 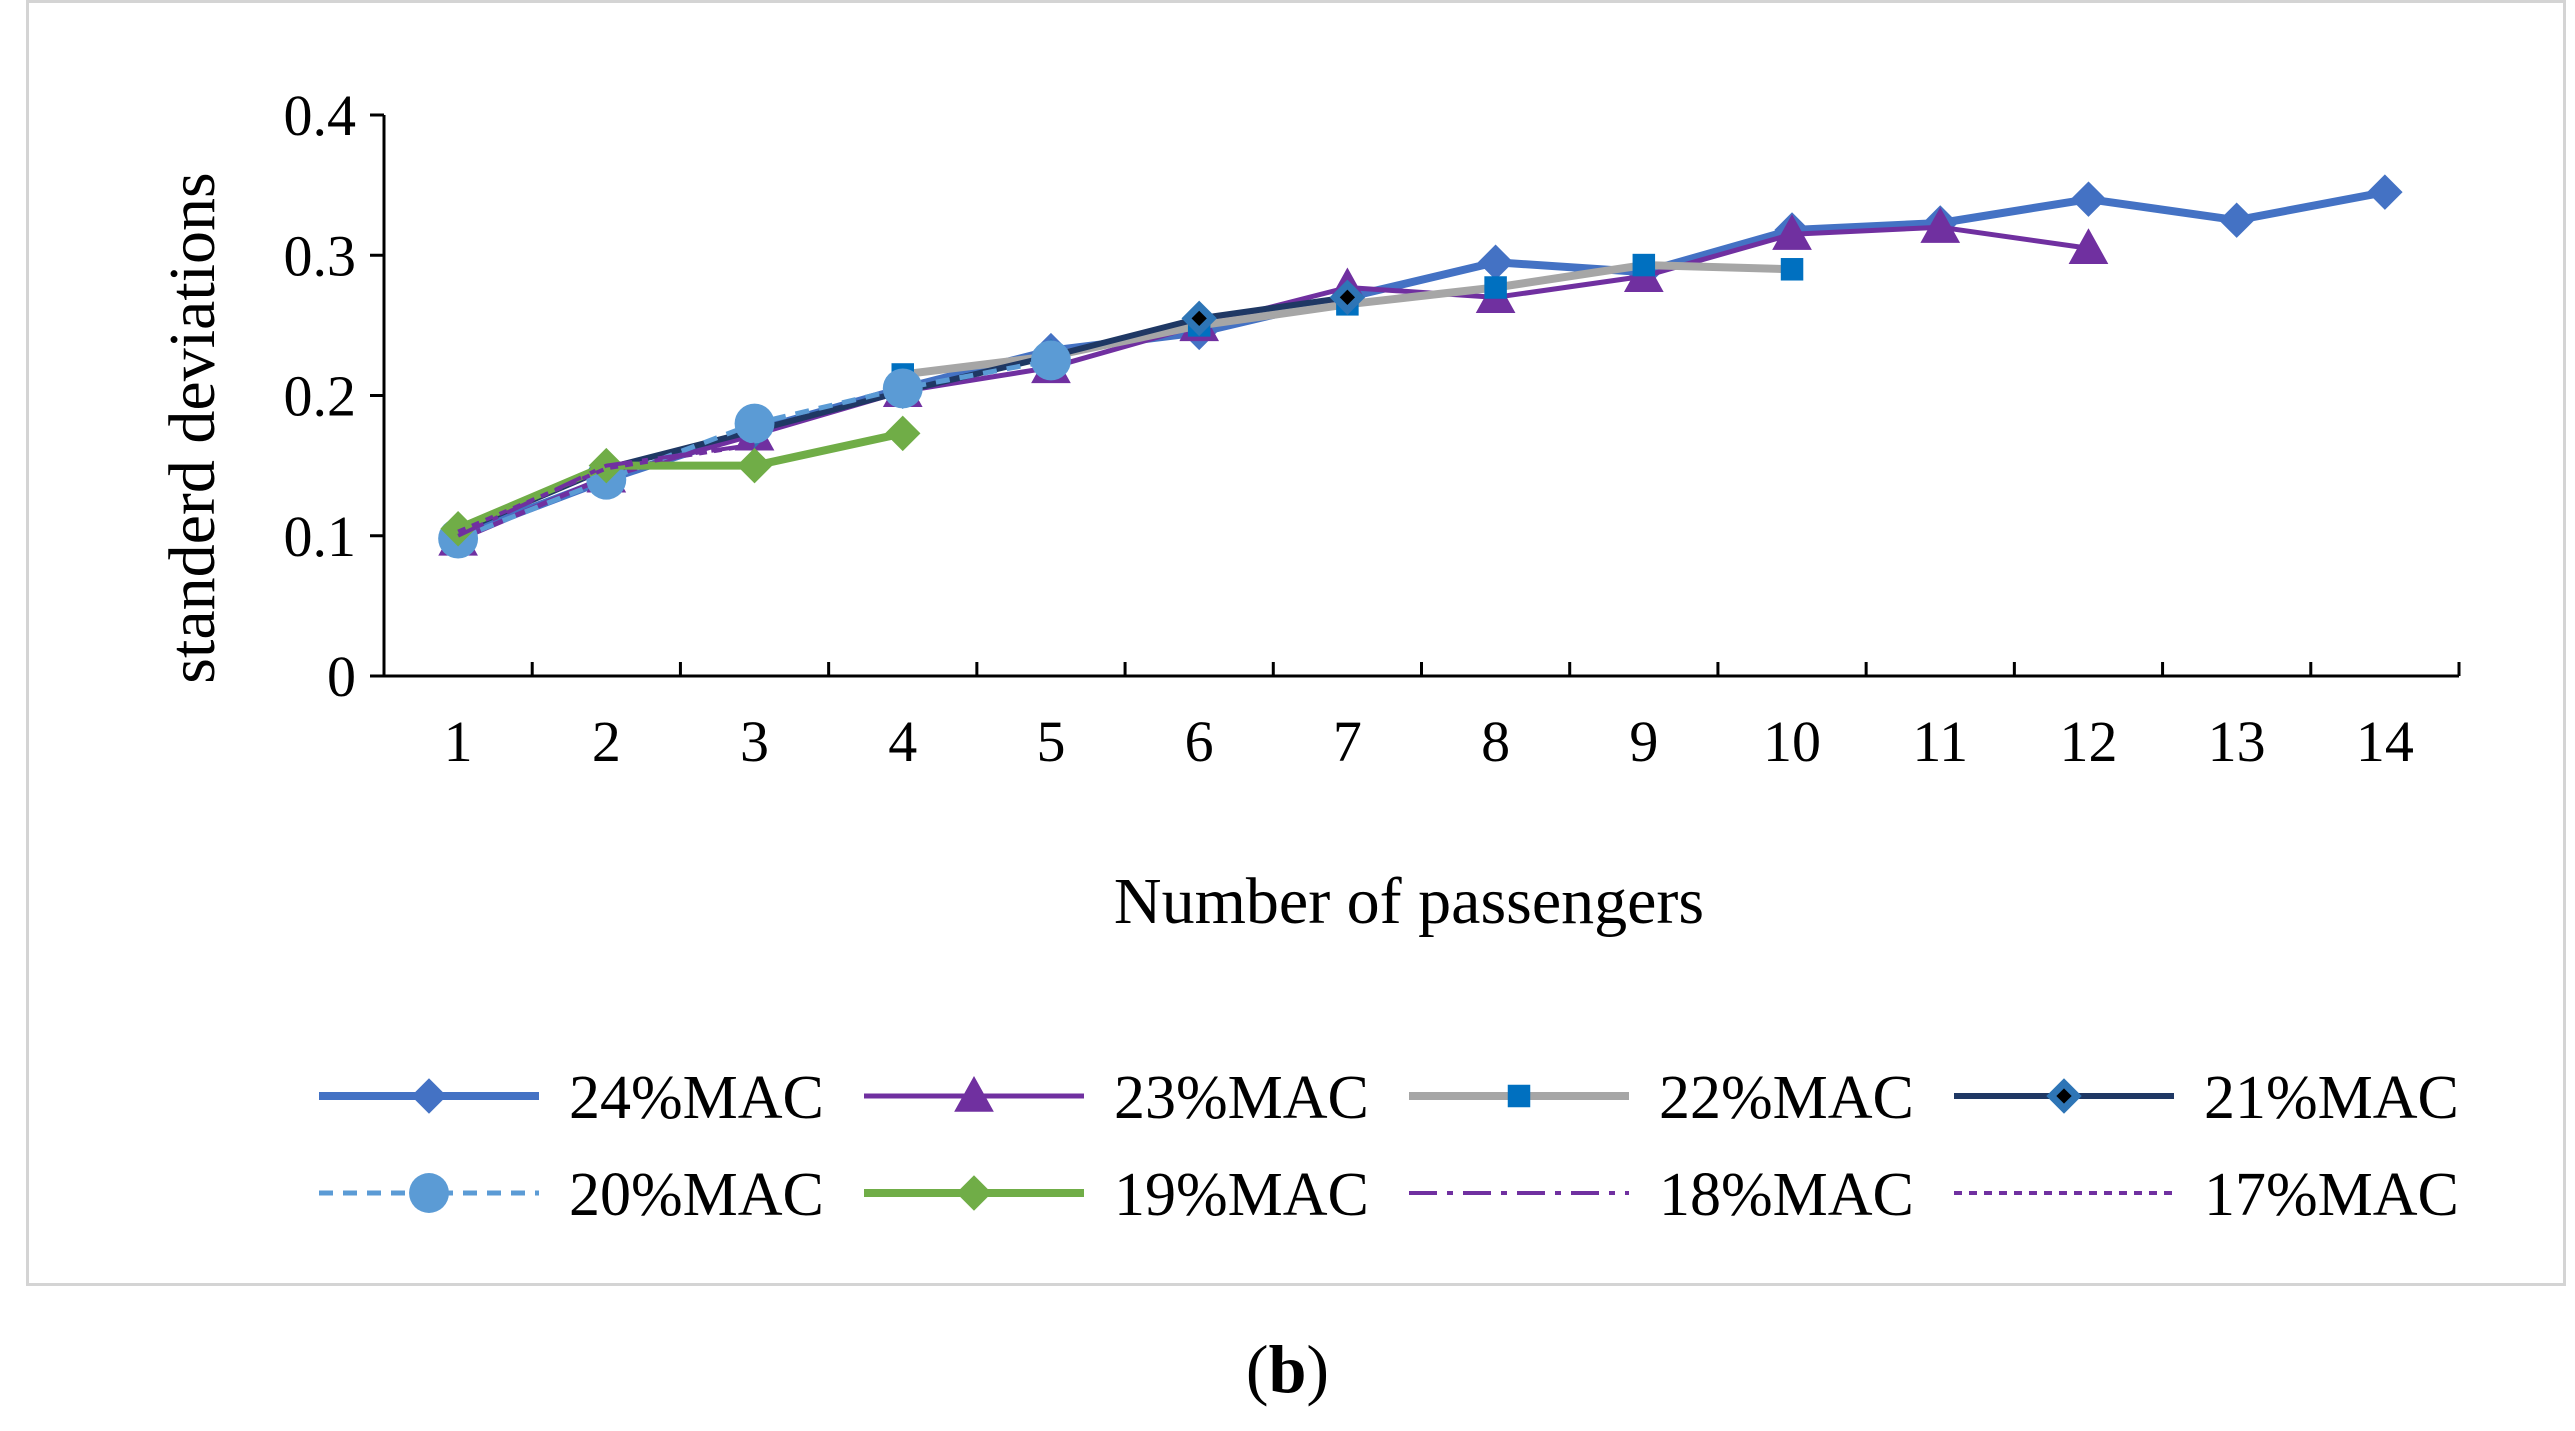 I want to click on legend-label: 20%MAC, so click(x=696, y=1195).